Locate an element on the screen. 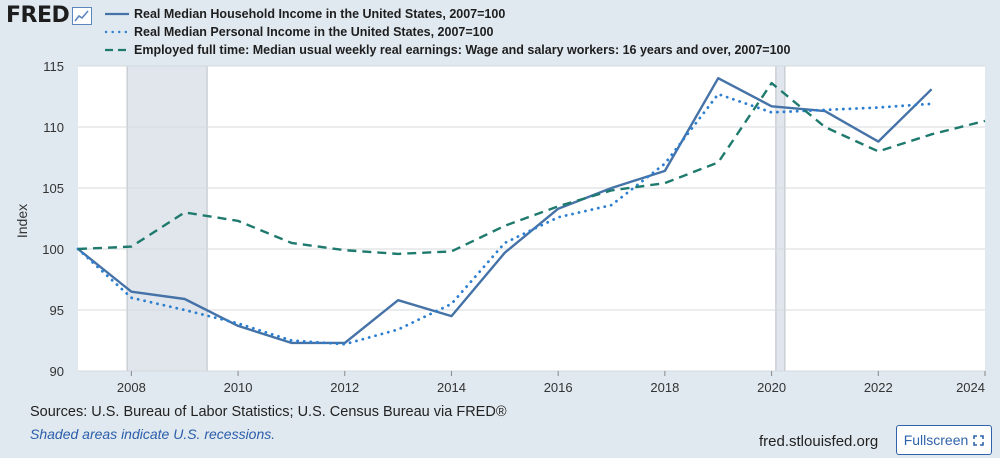  legend-swatch-dotted is located at coordinates (117, 31).